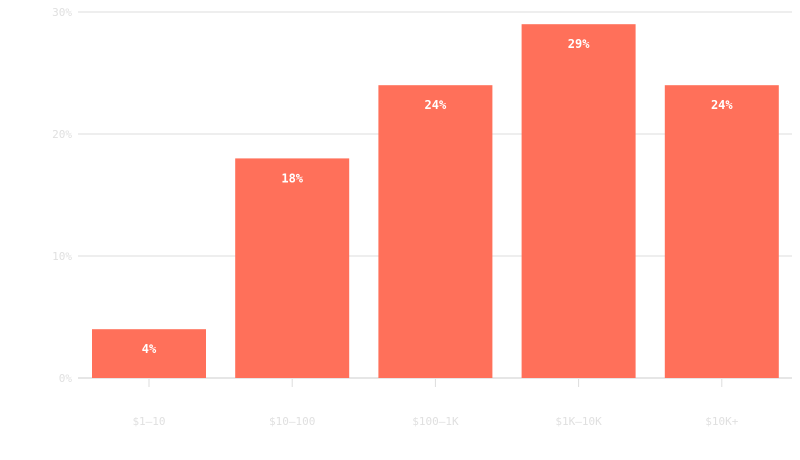 The image size is (800, 460). I want to click on data-label: 4%, so click(149, 349).